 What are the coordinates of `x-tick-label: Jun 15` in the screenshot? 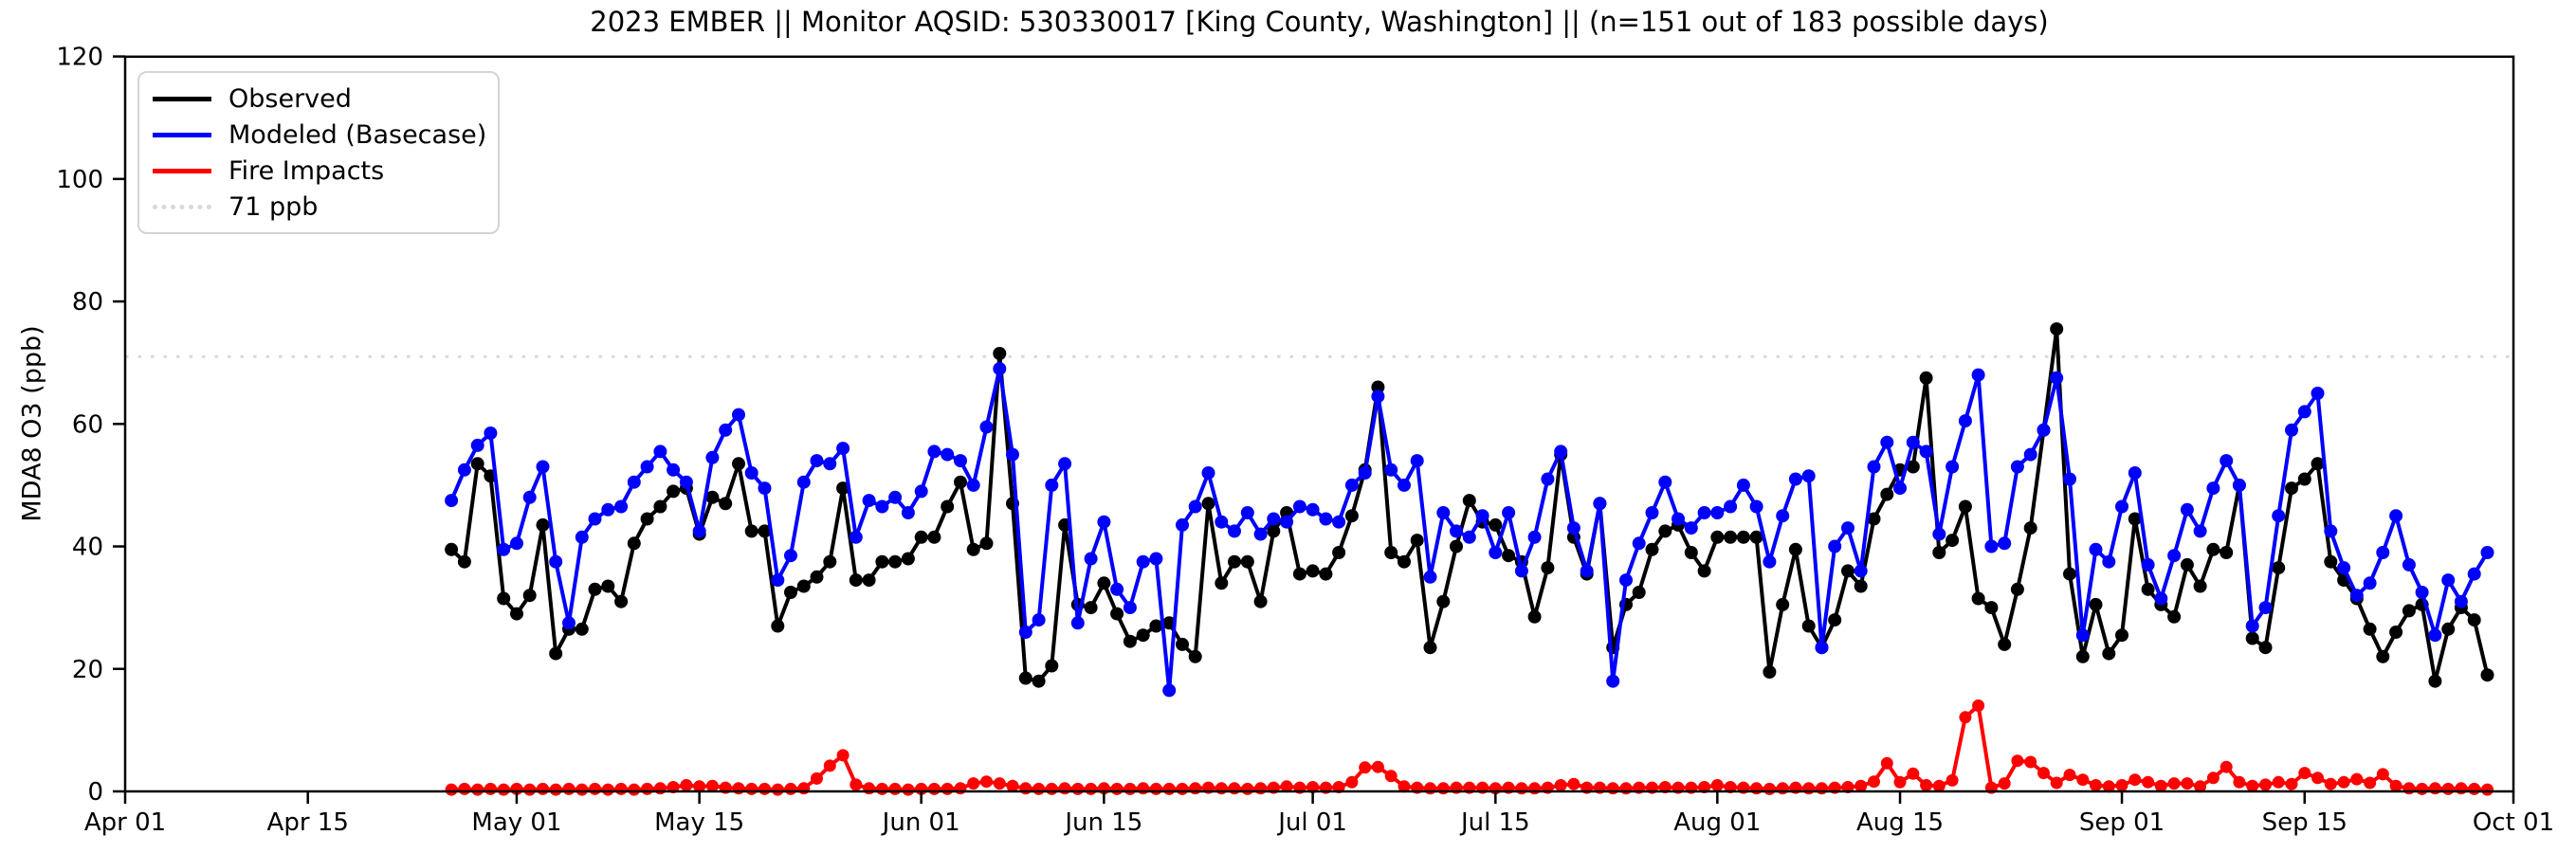 It's located at (1102, 822).